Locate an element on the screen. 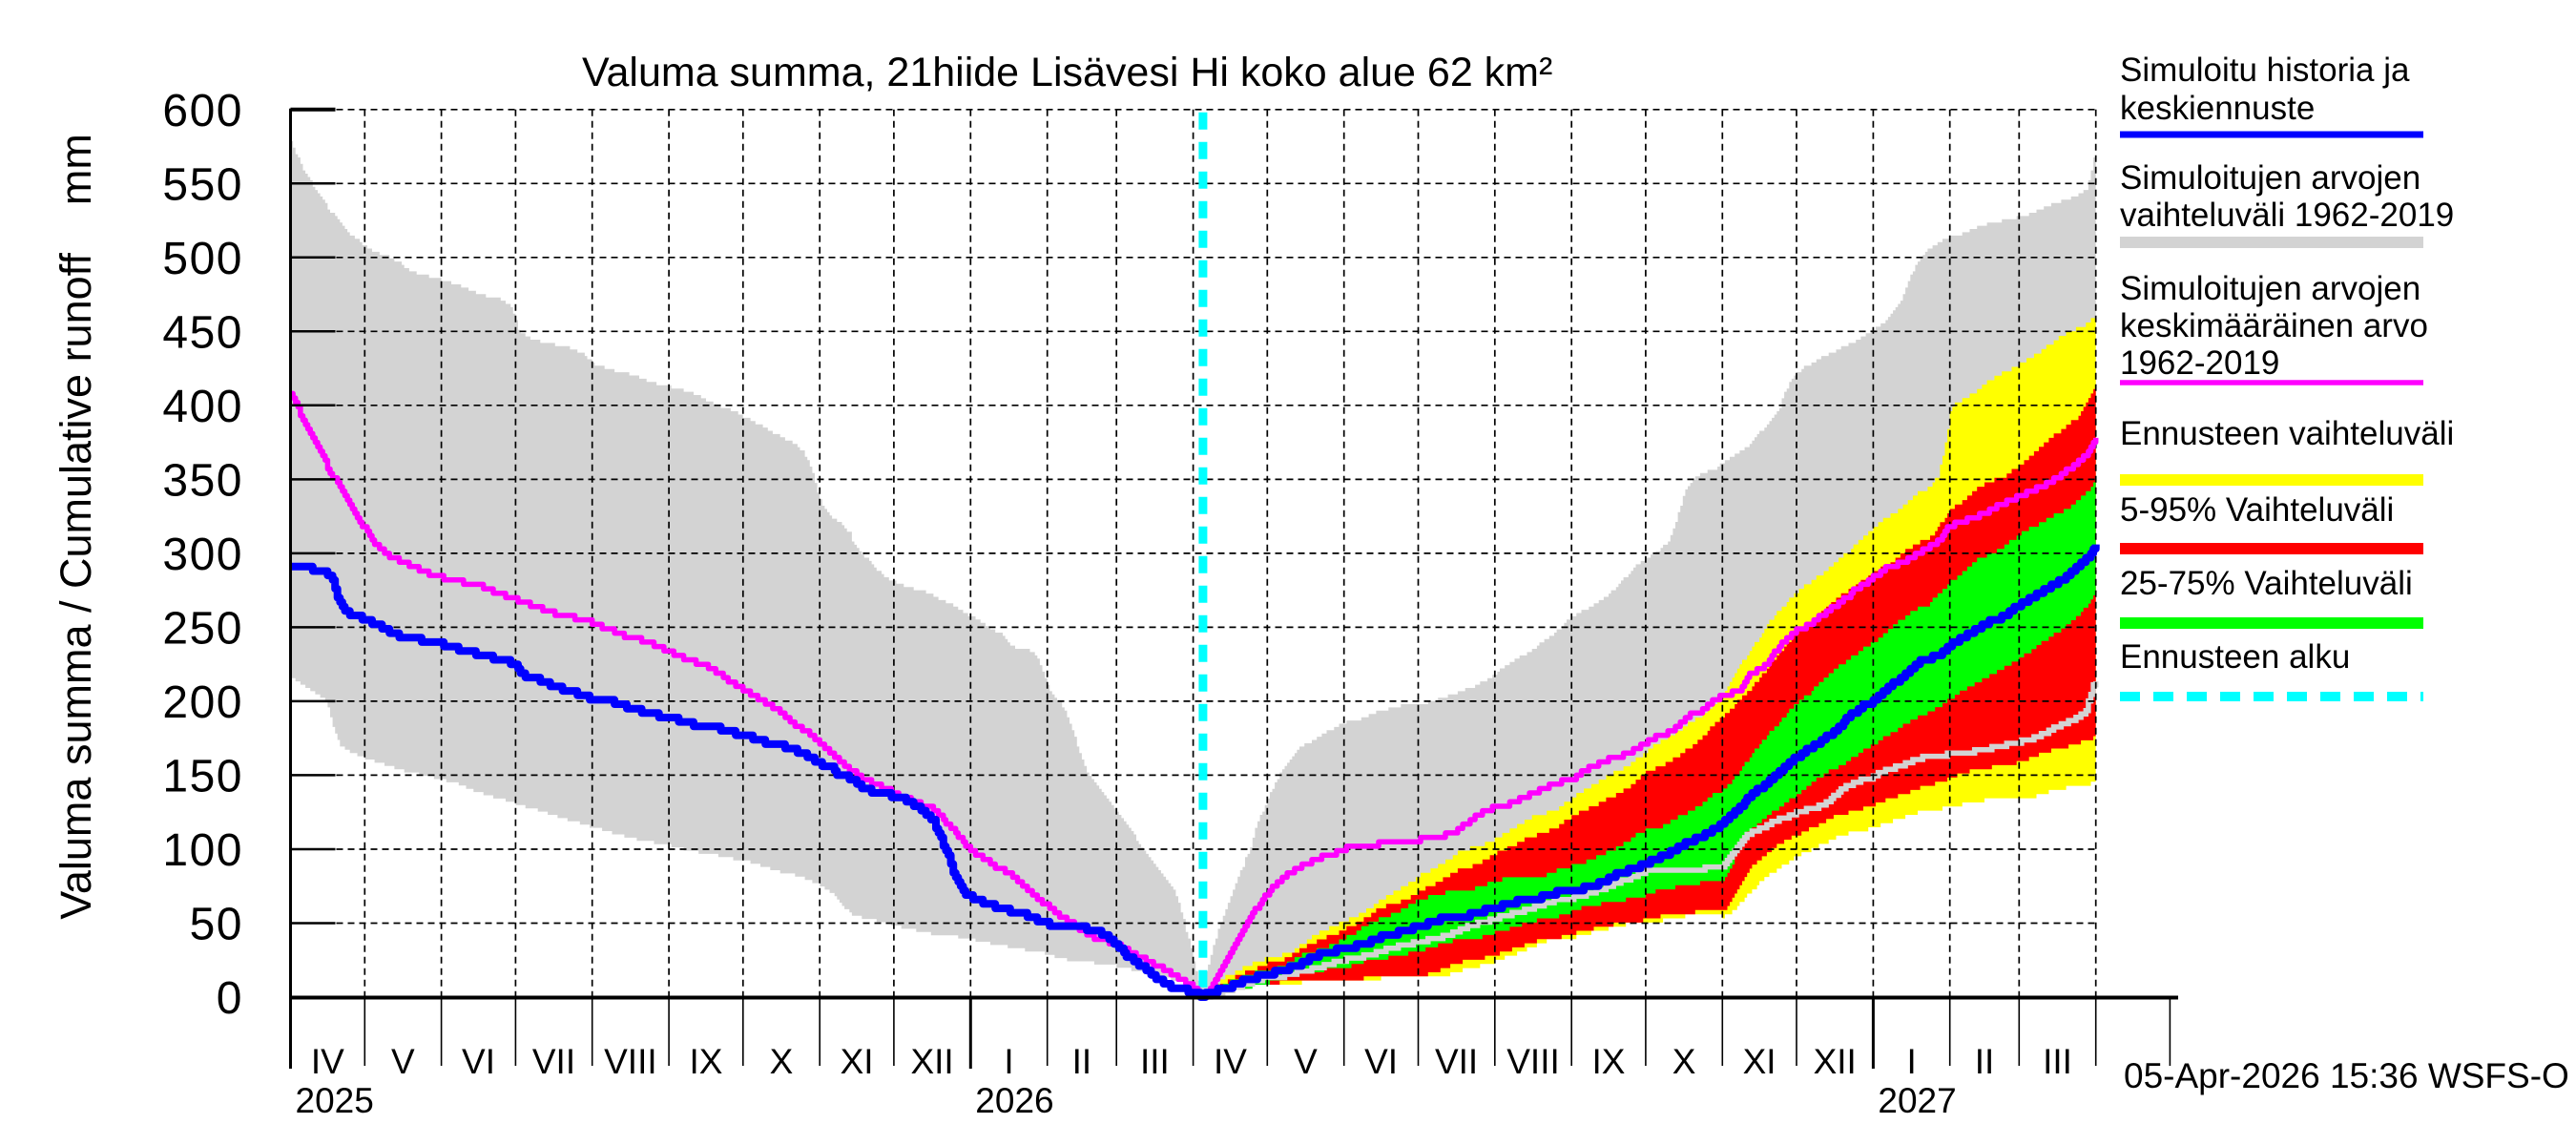 This screenshot has width=2576, height=1145. svg-text: 1962-2019 is located at coordinates (2199, 363).